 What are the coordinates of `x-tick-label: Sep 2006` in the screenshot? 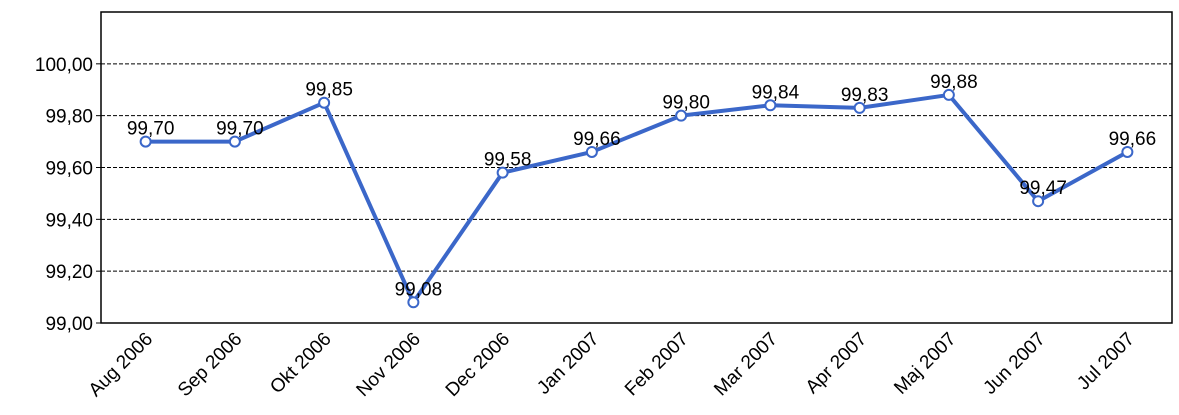 It's located at (210, 365).